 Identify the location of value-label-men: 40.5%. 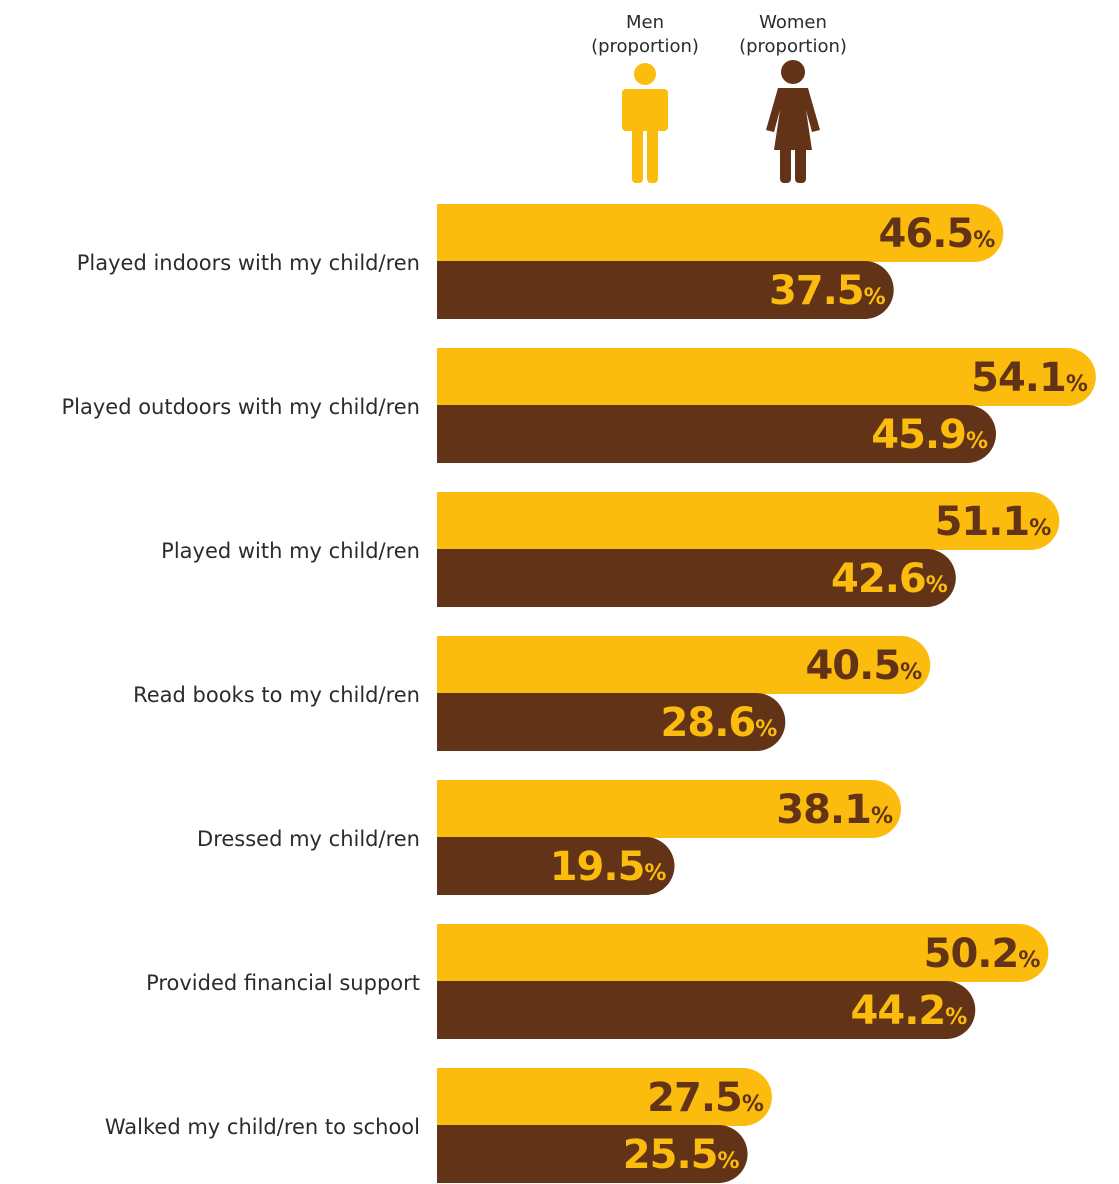
(863, 666).